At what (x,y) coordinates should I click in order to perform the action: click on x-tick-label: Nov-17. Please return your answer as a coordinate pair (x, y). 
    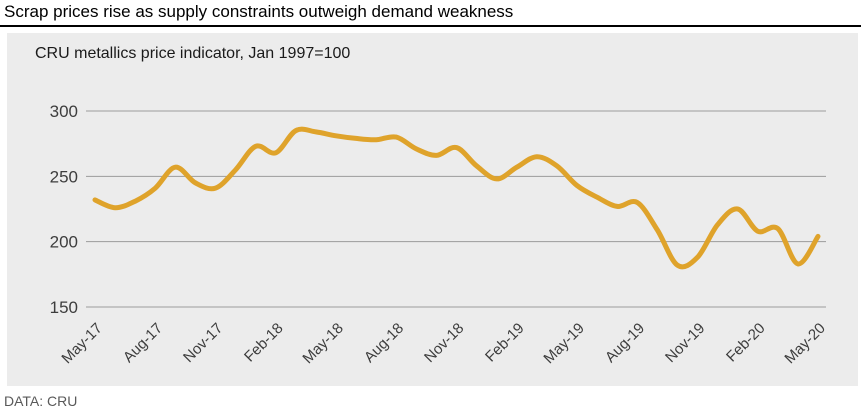
    Looking at the image, I should click on (203, 343).